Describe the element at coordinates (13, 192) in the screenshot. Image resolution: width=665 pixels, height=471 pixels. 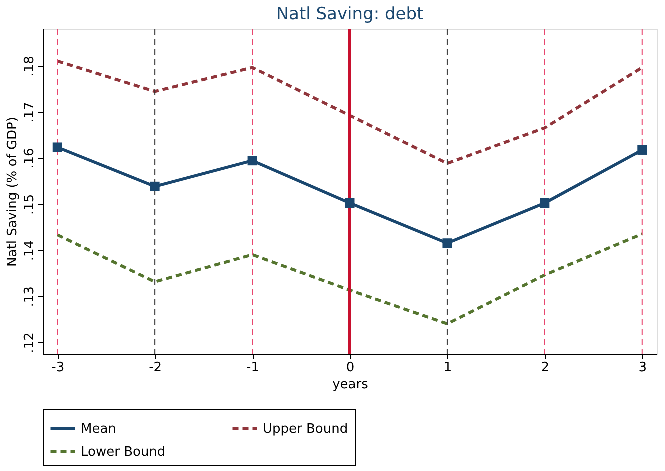
I see `y-axis-title: Natl Saving (% of GDP)` at that location.